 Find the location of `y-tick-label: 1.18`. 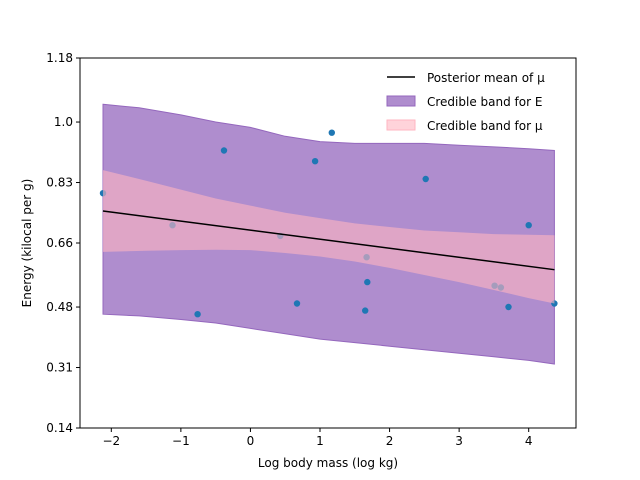

y-tick-label: 1.18 is located at coordinates (59, 58).